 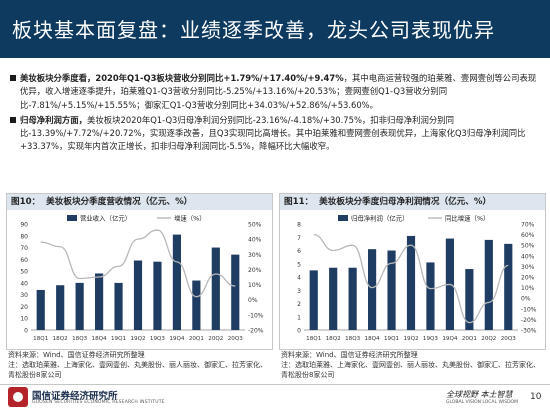 I want to click on footer-slogan: 全球视野 本土智慧, so click(x=479, y=394).